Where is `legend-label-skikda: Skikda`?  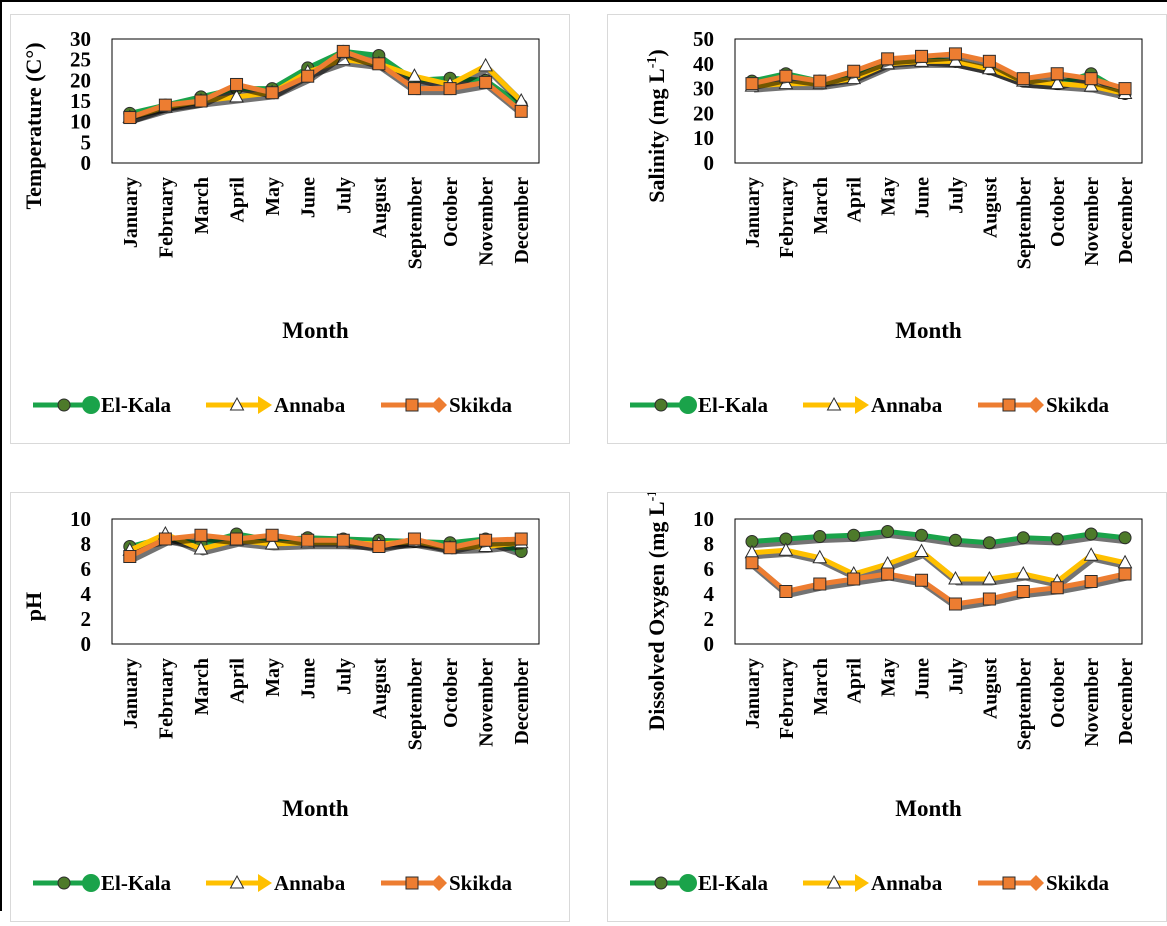 legend-label-skikda: Skikda is located at coordinates (1078, 883).